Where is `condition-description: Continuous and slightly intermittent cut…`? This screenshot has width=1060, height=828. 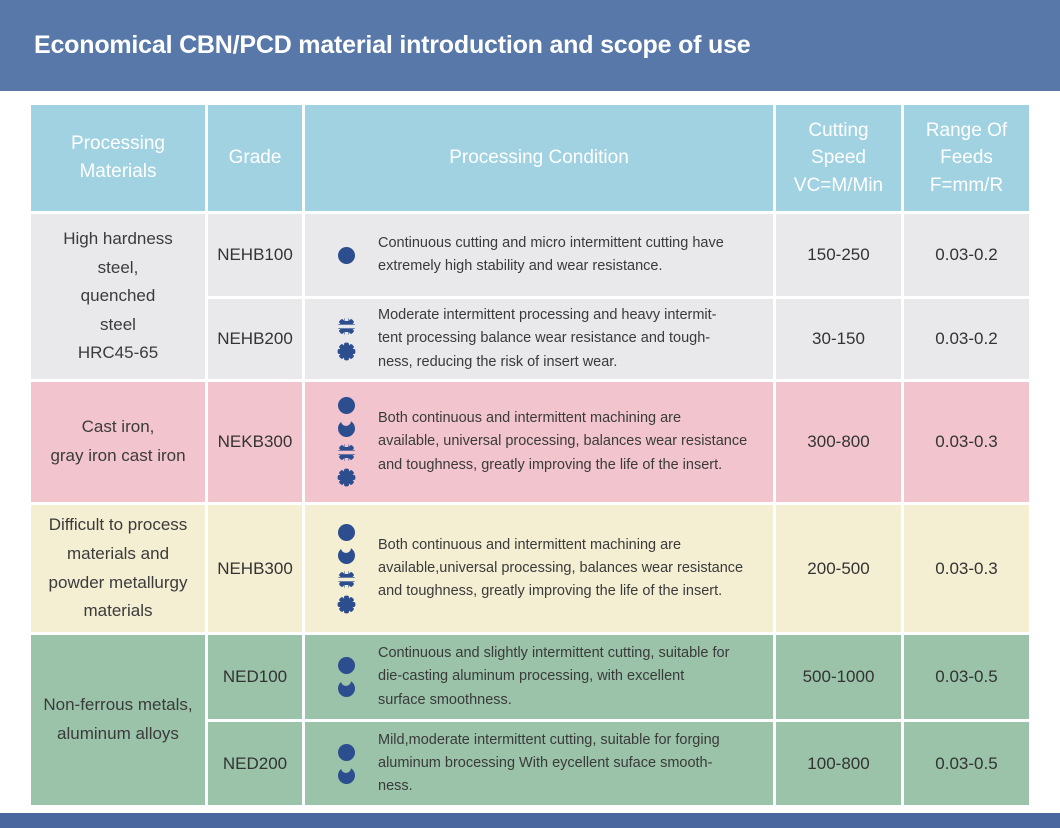 condition-description: Continuous and slightly intermittent cut… is located at coordinates (554, 676).